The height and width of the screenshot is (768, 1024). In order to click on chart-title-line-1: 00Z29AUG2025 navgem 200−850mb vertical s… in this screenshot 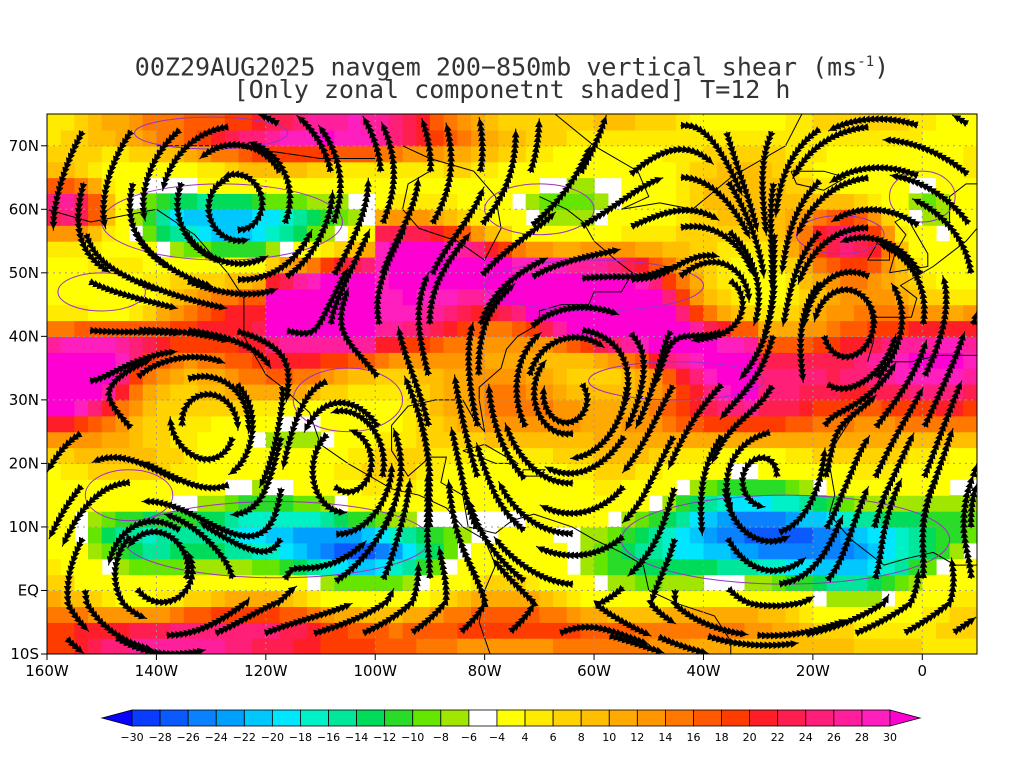, I will do `click(512, 64)`.